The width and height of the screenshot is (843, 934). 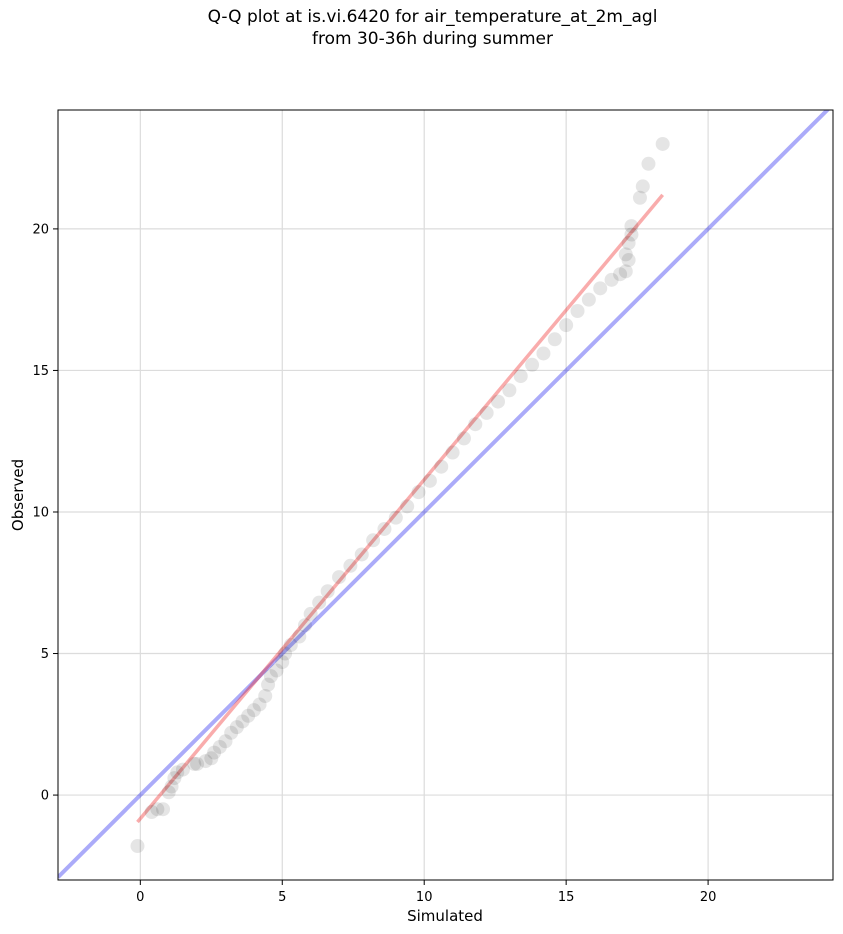 I want to click on y-tick-label: 0, so click(x=45, y=796).